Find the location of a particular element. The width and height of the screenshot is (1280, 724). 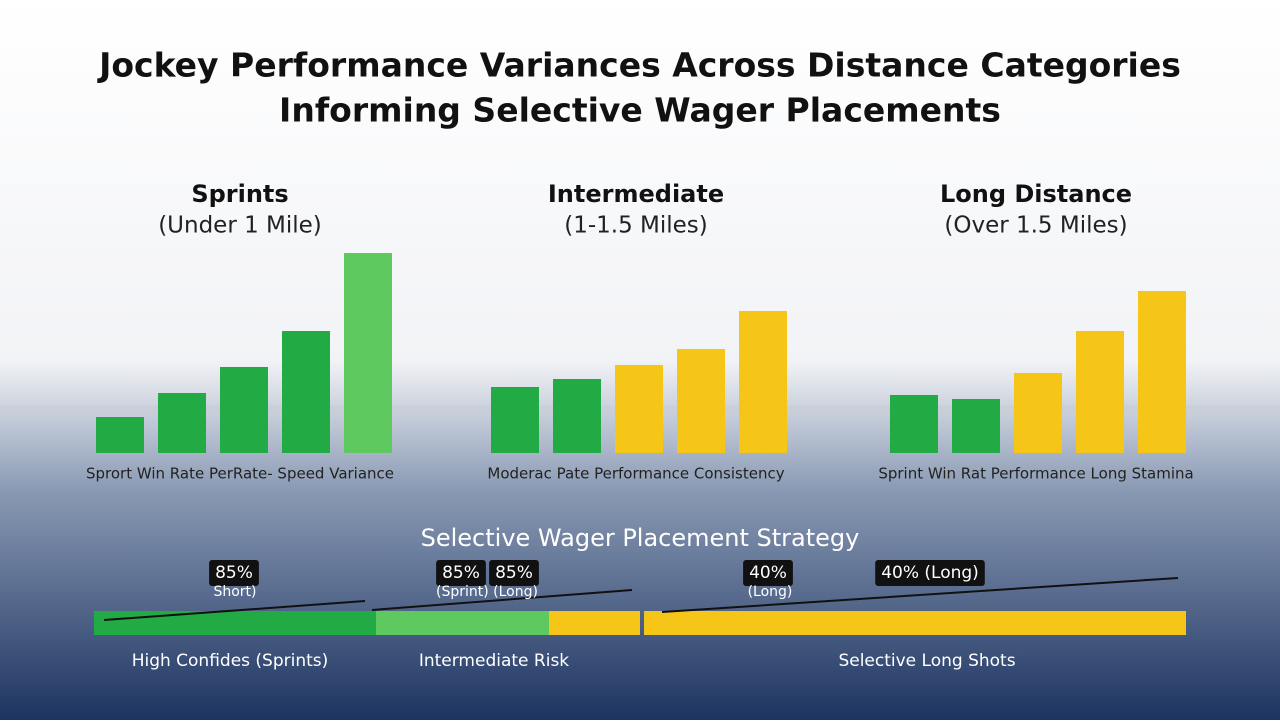

zone-label: Selective Long Shots is located at coordinates (926, 661).